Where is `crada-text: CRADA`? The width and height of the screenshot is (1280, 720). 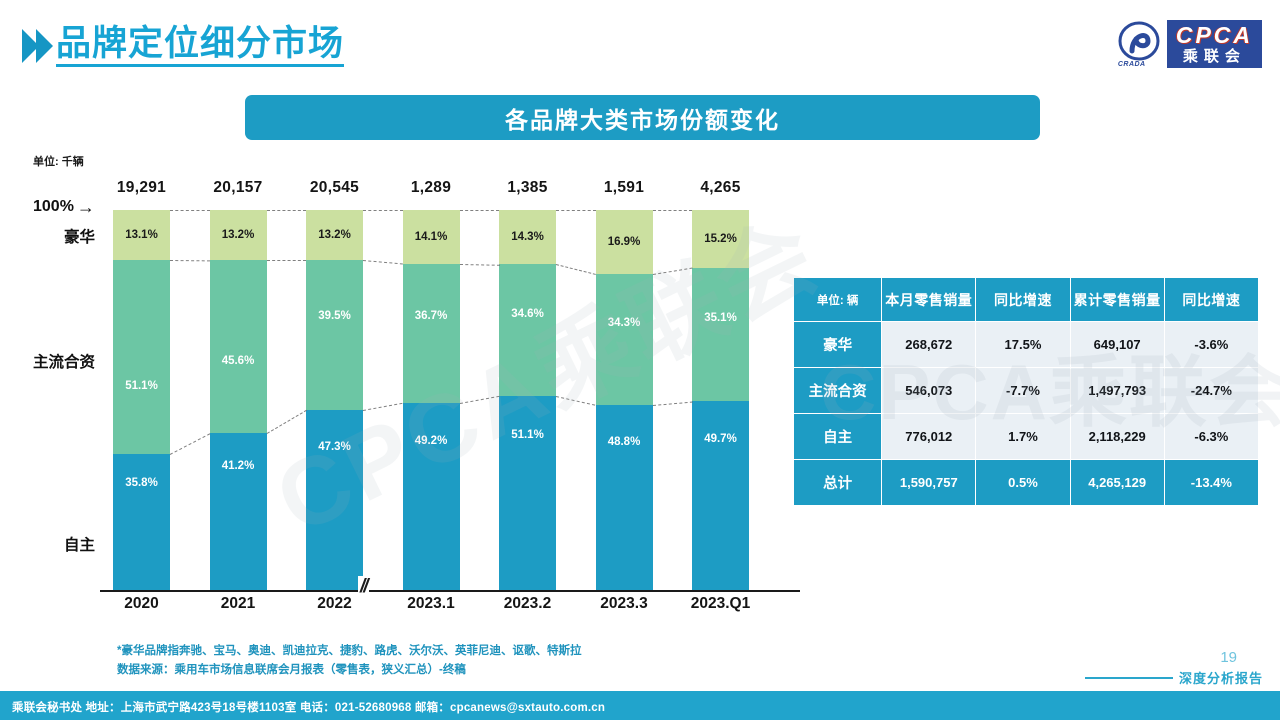 crada-text: CRADA is located at coordinates (1131, 65).